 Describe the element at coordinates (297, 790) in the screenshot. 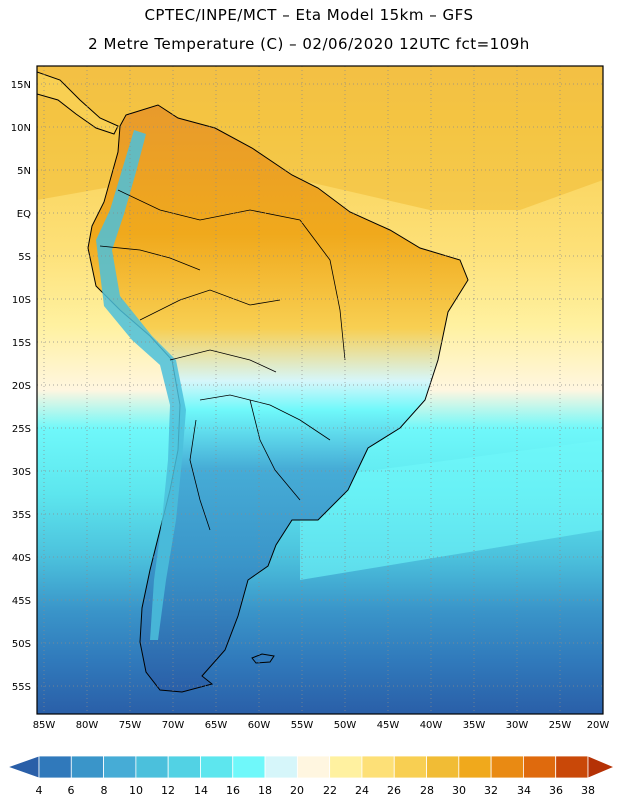

I see `colorbar-label: 20` at that location.